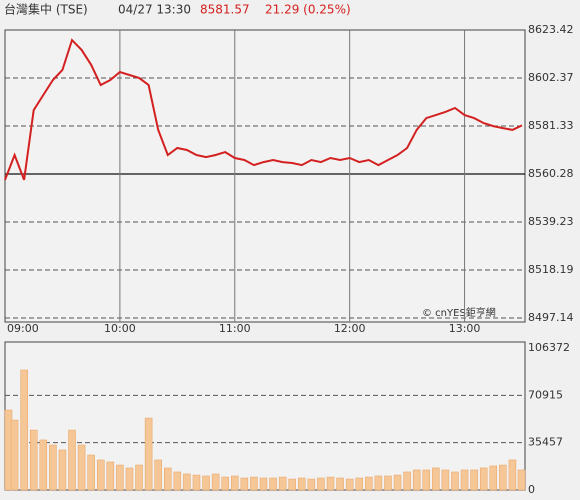  I want to click on y-tick-label: 35457, so click(545, 442).